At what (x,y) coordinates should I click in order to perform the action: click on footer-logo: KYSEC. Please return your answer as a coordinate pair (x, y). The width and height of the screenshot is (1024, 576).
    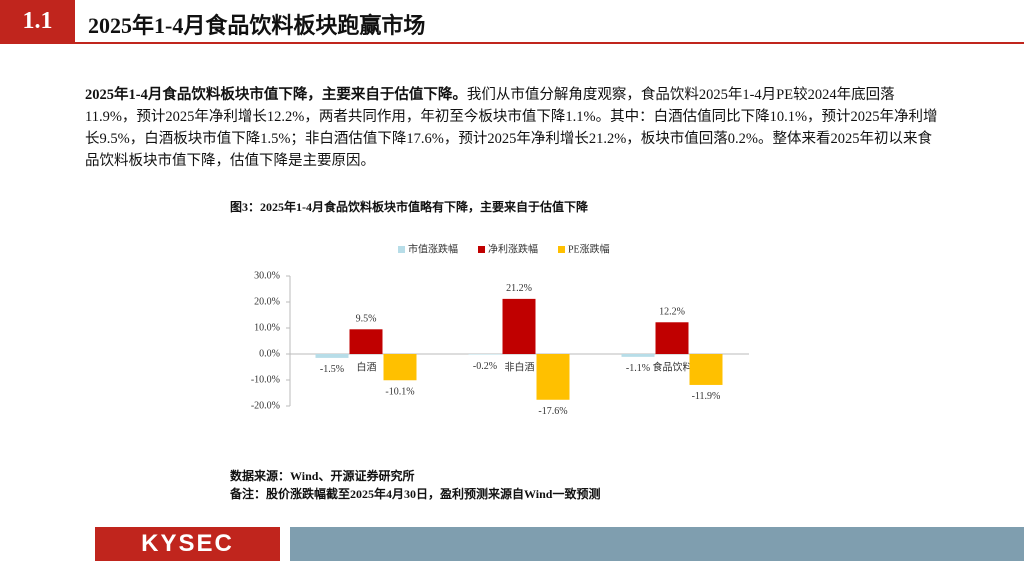
    Looking at the image, I should click on (187, 543).